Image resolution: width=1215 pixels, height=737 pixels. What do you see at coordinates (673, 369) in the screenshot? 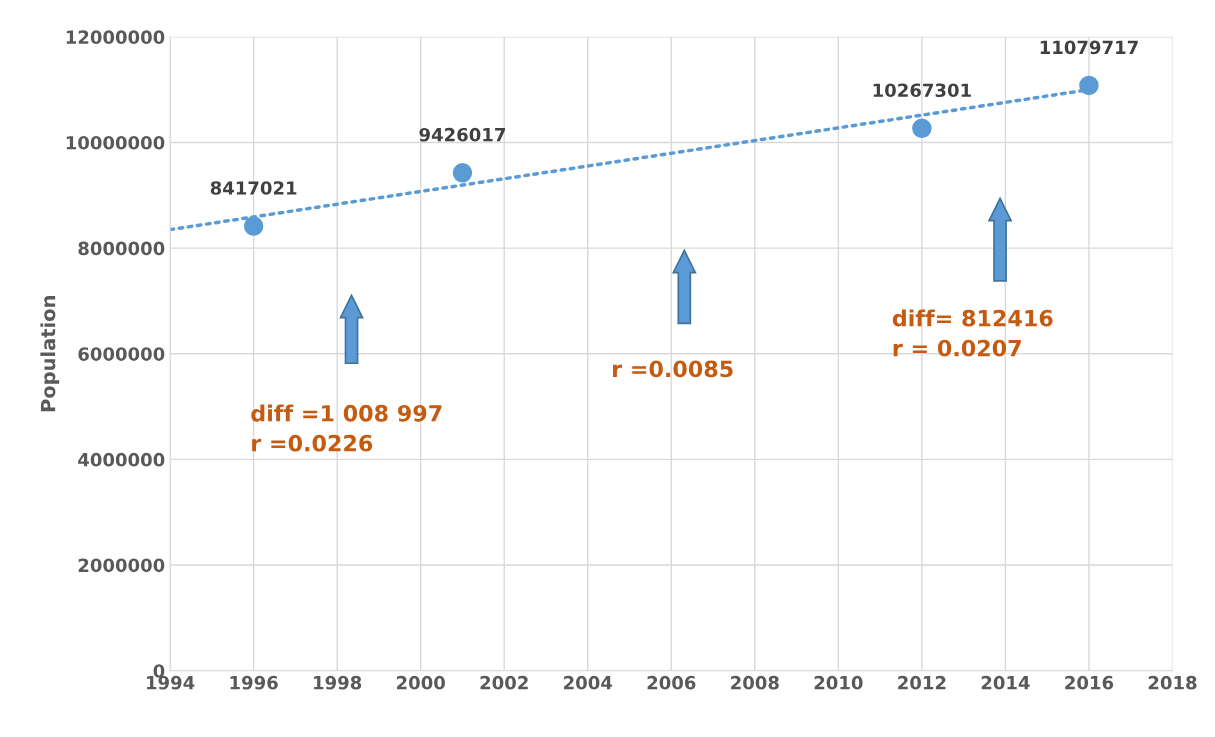
I see `annotation: r =0.0085` at bounding box center [673, 369].